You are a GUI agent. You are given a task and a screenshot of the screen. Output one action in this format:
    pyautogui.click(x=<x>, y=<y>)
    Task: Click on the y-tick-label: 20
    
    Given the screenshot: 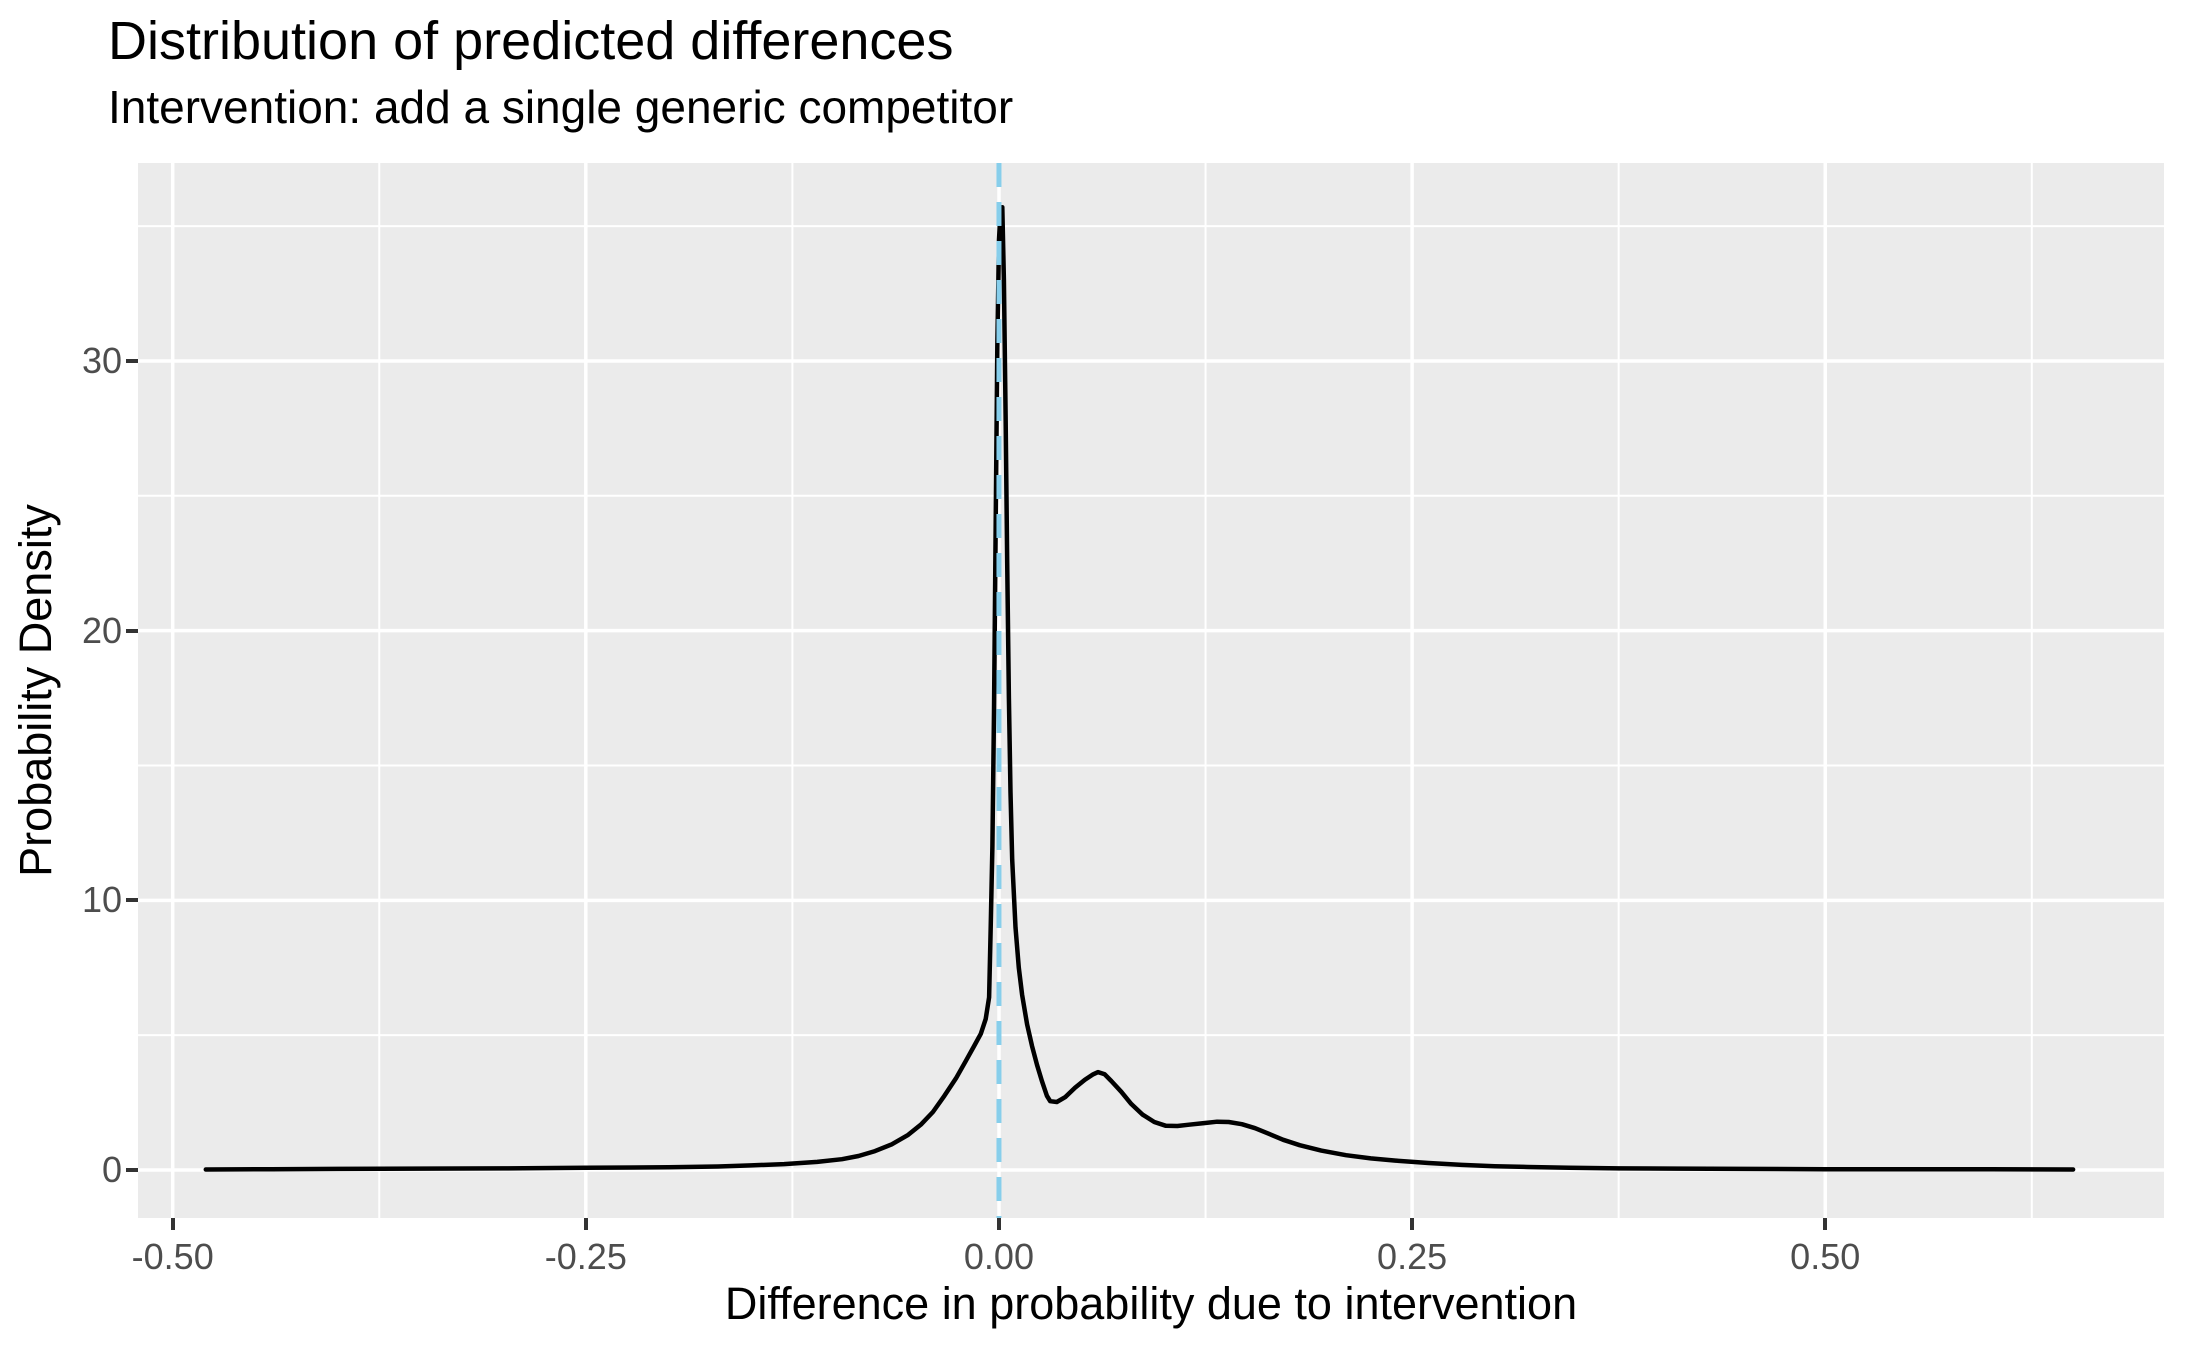 What is the action you would take?
    pyautogui.click(x=101, y=630)
    